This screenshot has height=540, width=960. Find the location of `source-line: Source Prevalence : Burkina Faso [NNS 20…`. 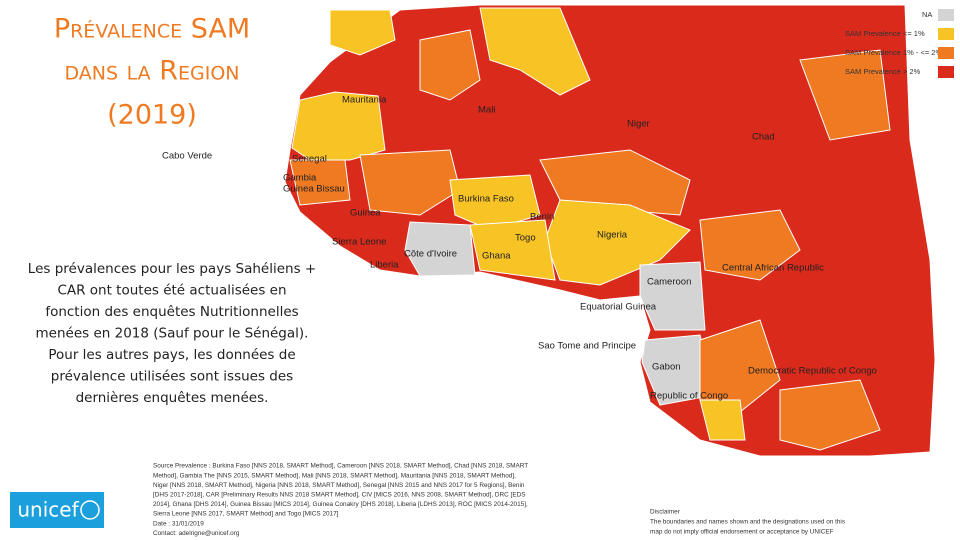

source-line: Source Prevalence : Burkina Faso [NNS 20… is located at coordinates (340, 466).